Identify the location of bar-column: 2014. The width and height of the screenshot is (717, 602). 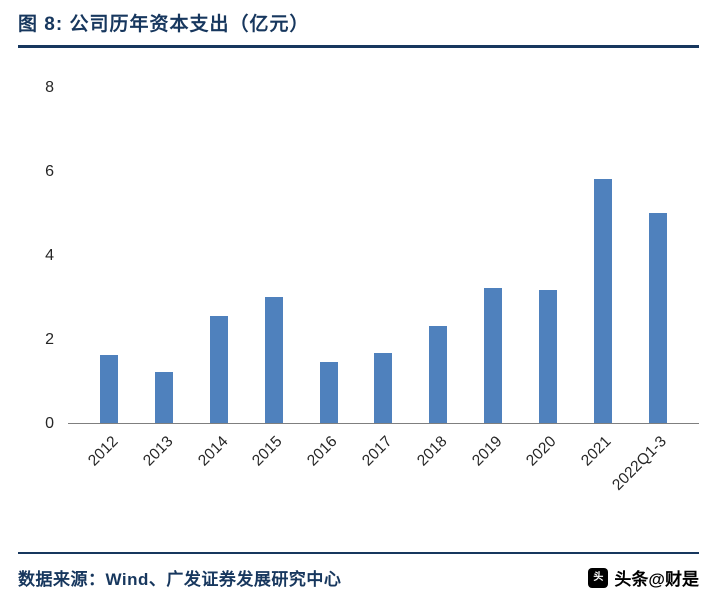
(219, 278).